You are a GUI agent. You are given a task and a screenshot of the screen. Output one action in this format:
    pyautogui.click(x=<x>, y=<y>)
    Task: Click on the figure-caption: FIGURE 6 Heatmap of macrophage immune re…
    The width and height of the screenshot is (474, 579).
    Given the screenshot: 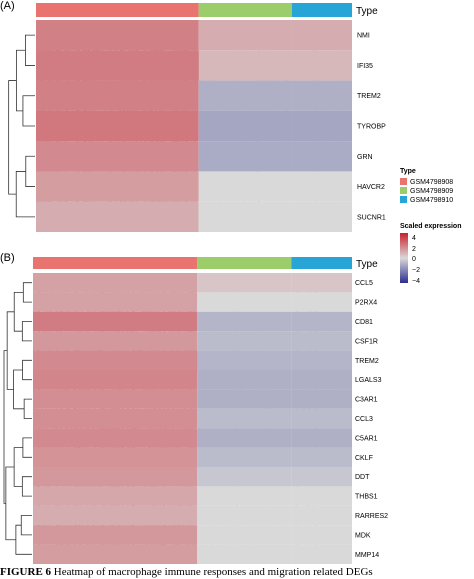 What is the action you would take?
    pyautogui.click(x=237, y=572)
    